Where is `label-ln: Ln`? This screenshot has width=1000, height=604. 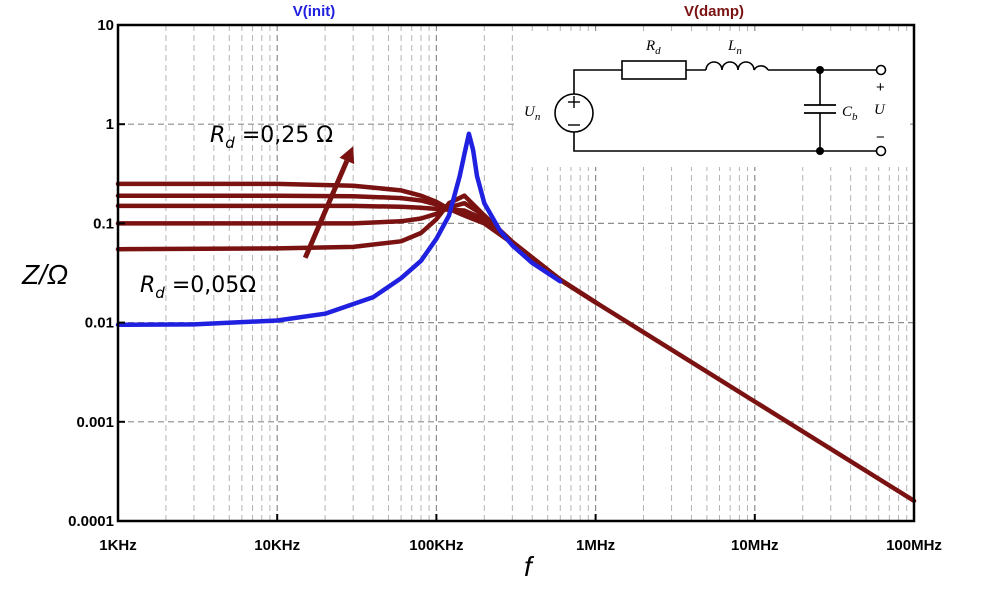
label-ln: Ln is located at coordinates (734, 47).